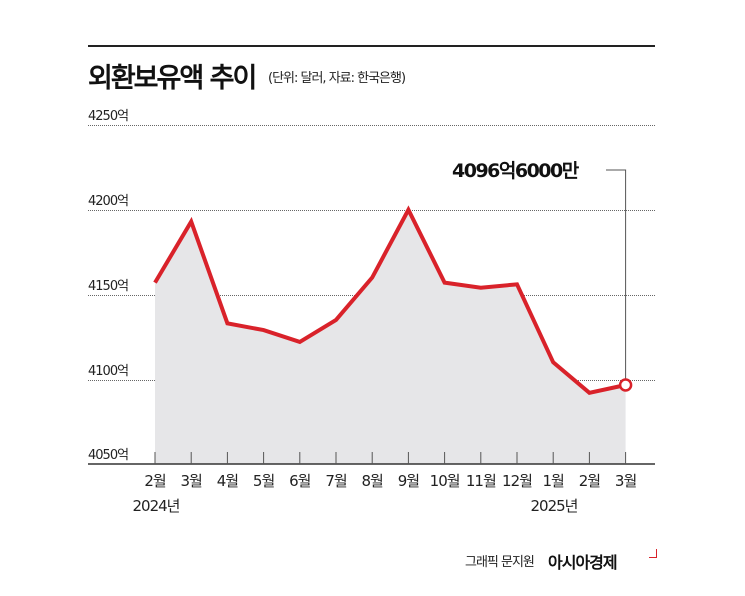 This screenshot has width=745, height=596. What do you see at coordinates (263, 481) in the screenshot?
I see `x-tick-label: 5월` at bounding box center [263, 481].